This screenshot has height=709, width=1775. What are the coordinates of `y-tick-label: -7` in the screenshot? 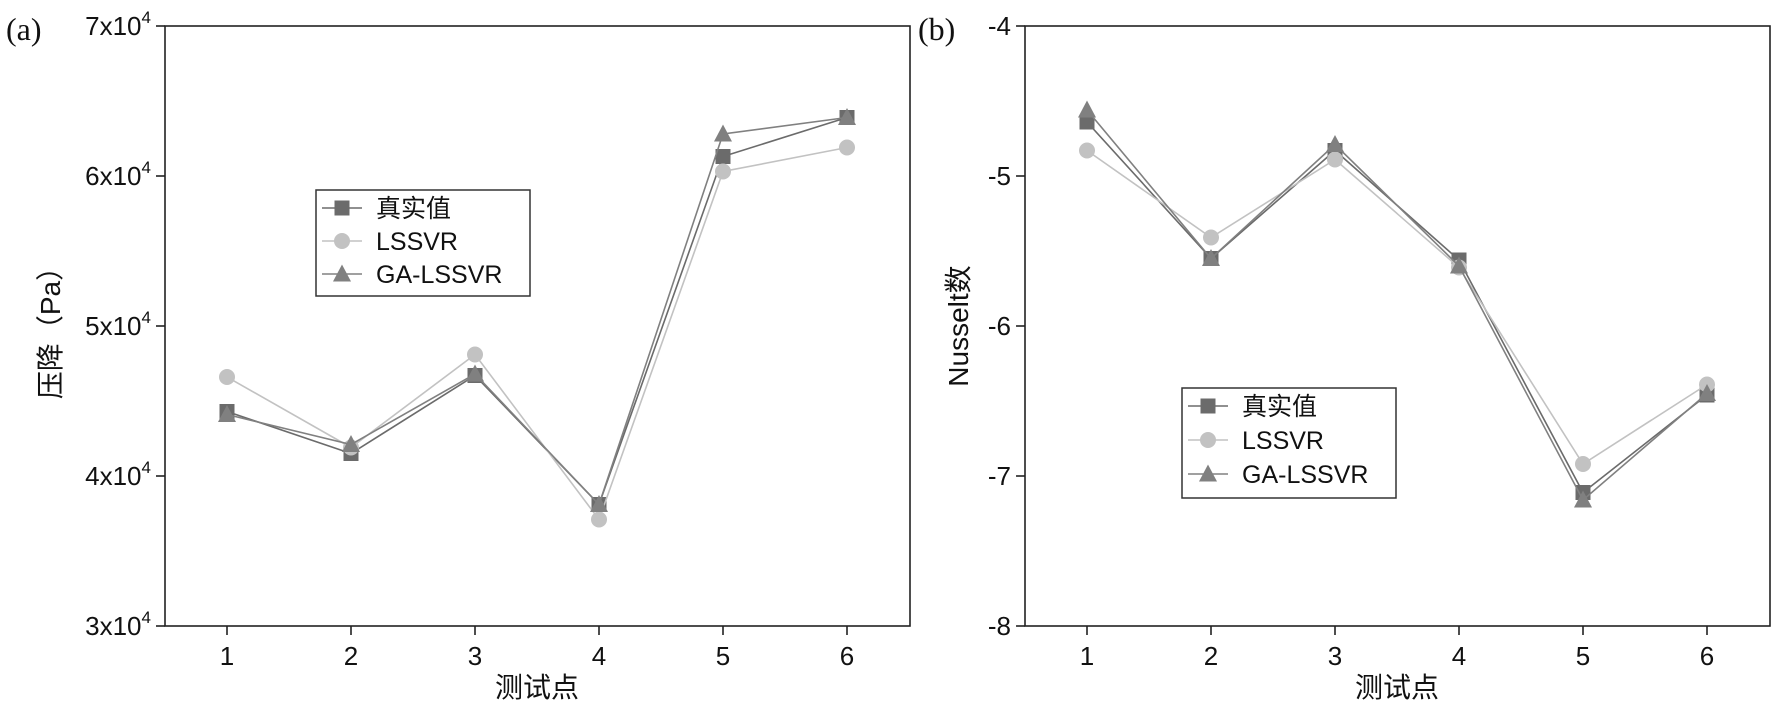 It's located at (999, 476).